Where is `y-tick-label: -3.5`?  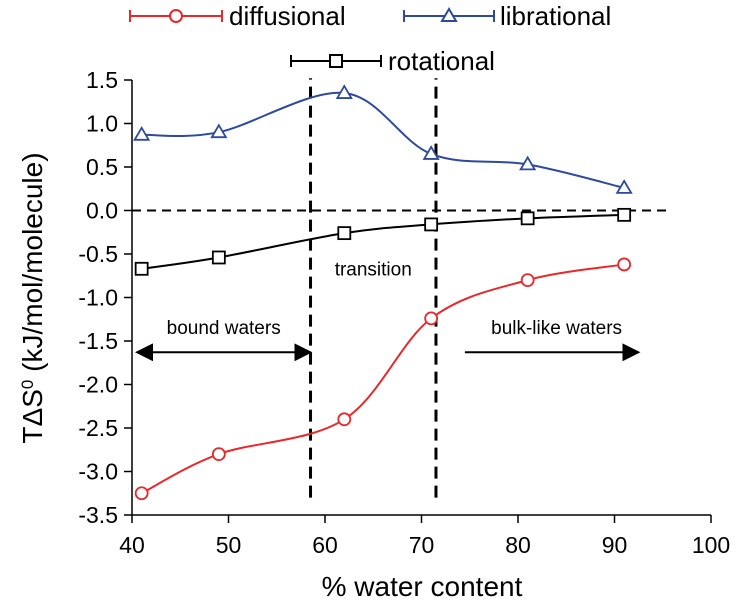 y-tick-label: -3.5 is located at coordinates (98, 515).